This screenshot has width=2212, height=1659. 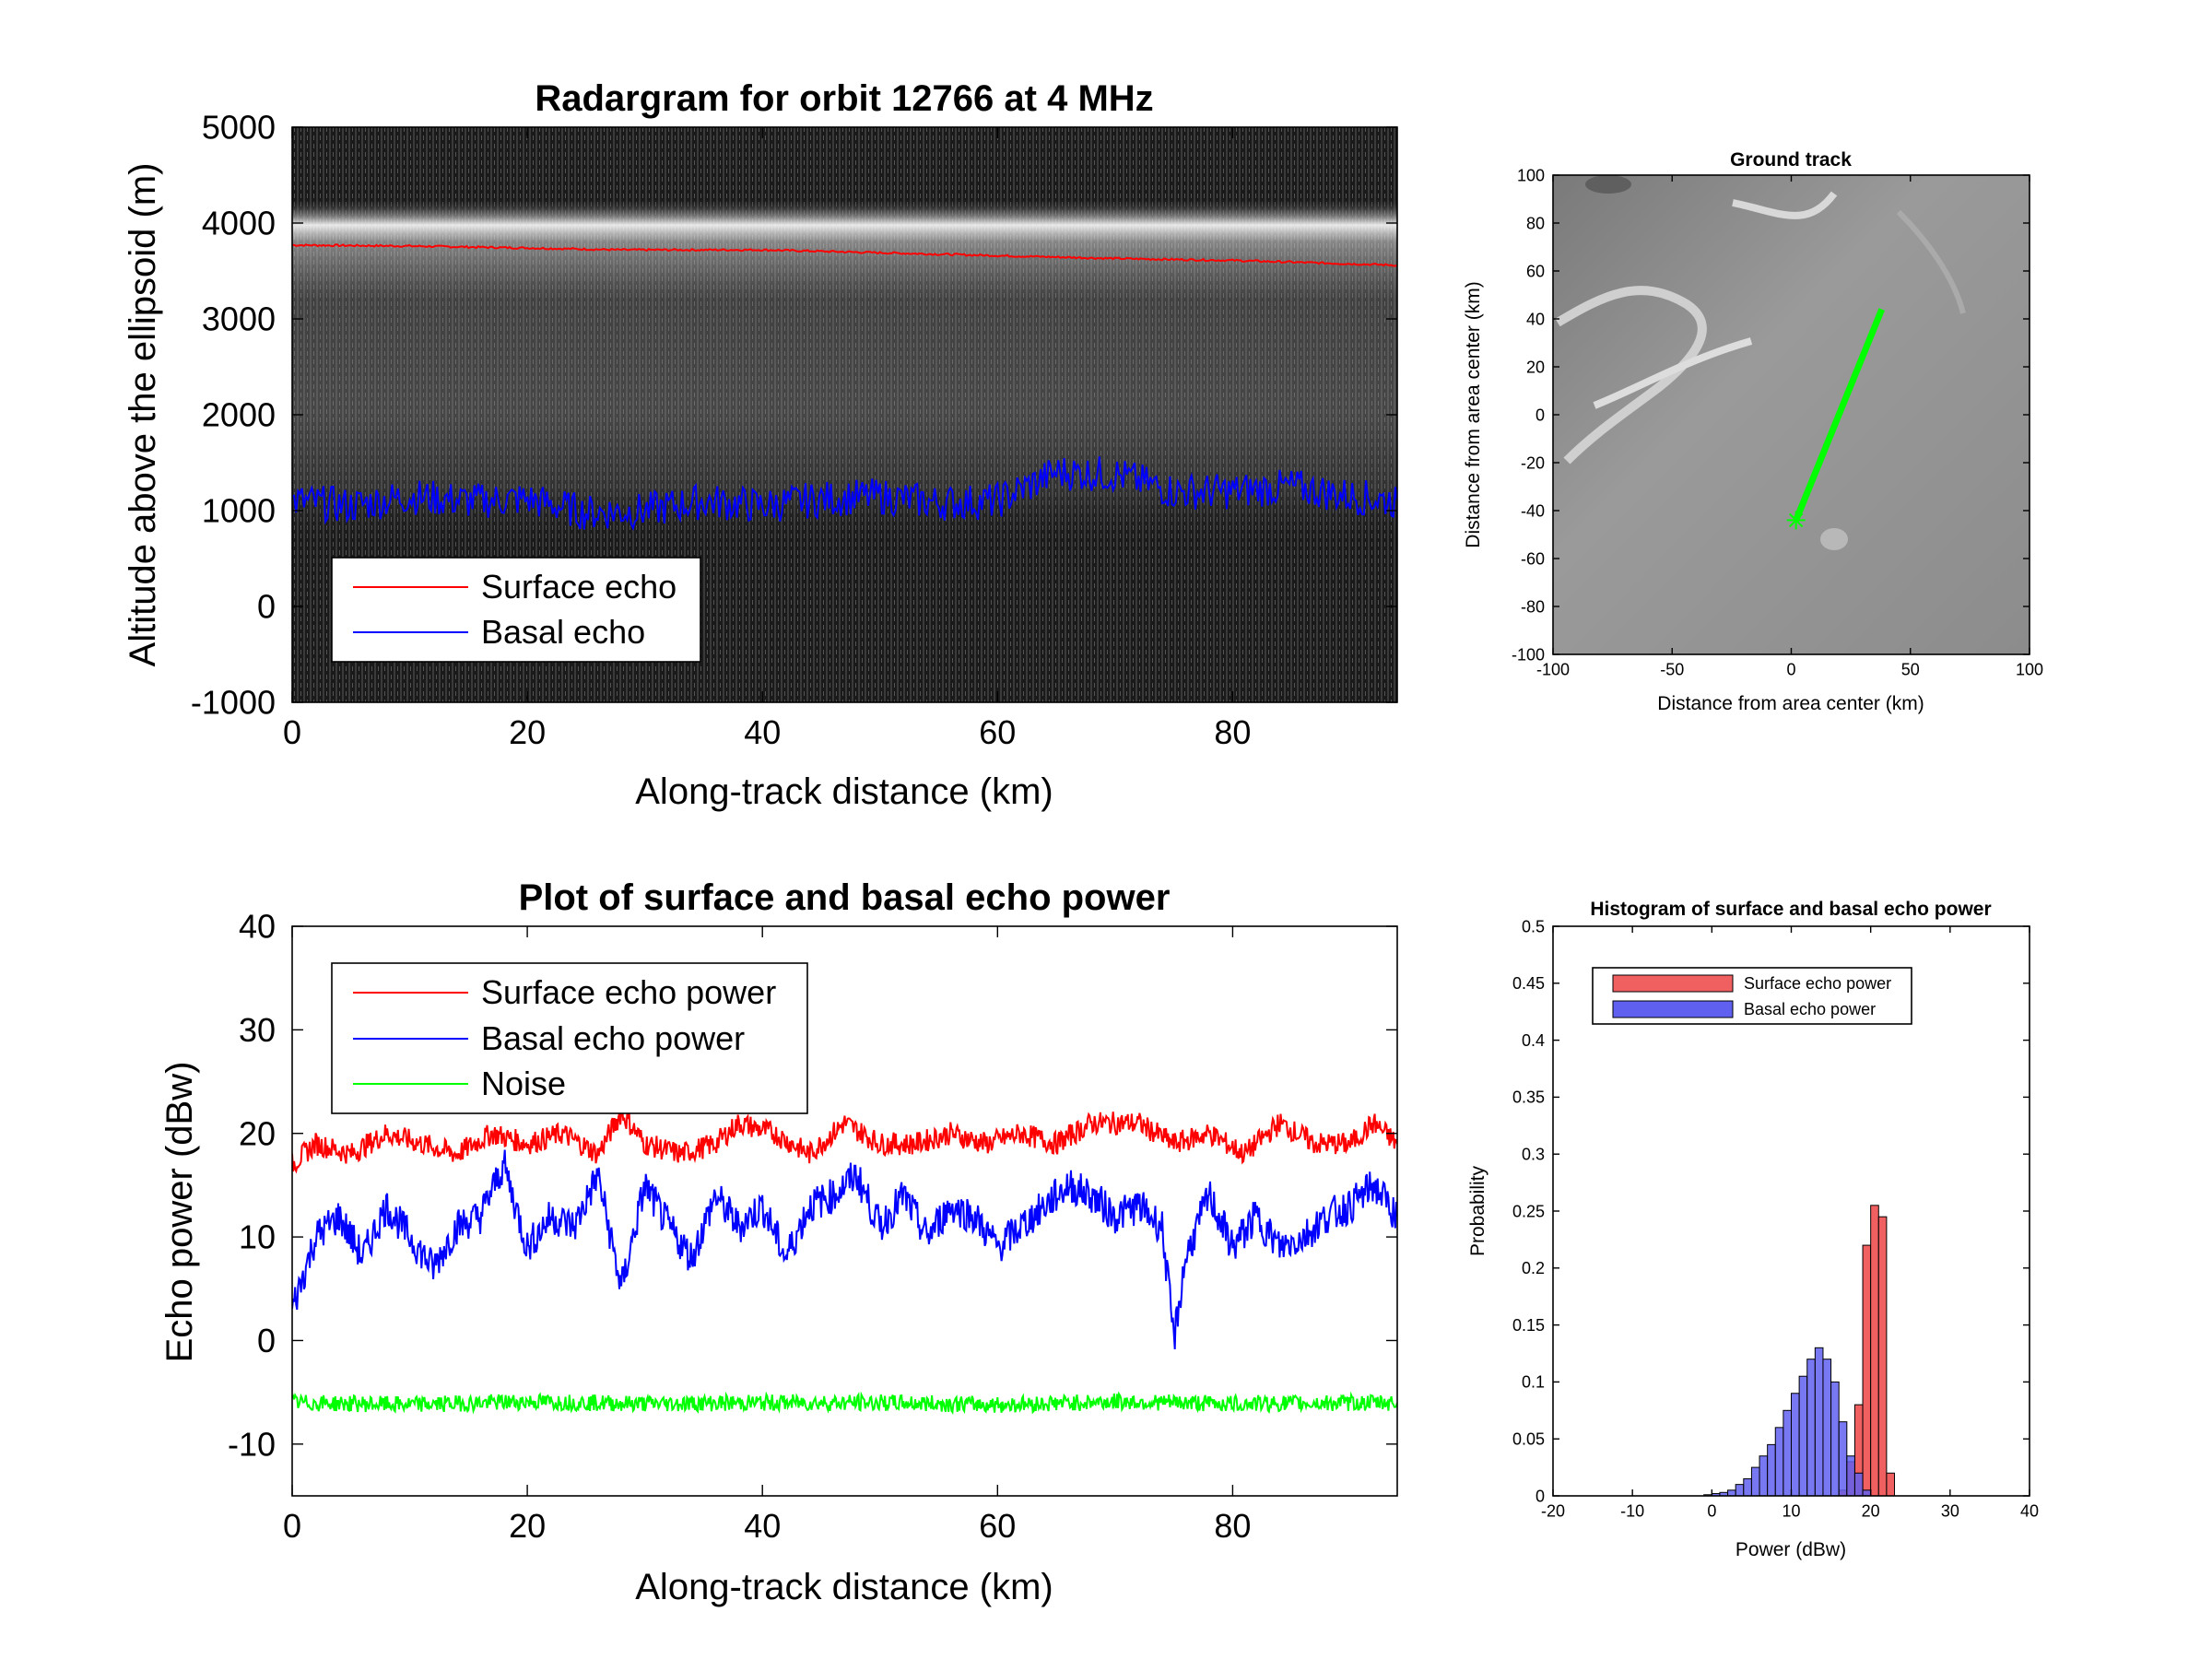 What do you see at coordinates (1531, 175) in the screenshot?
I see `y-tick-label: 100` at bounding box center [1531, 175].